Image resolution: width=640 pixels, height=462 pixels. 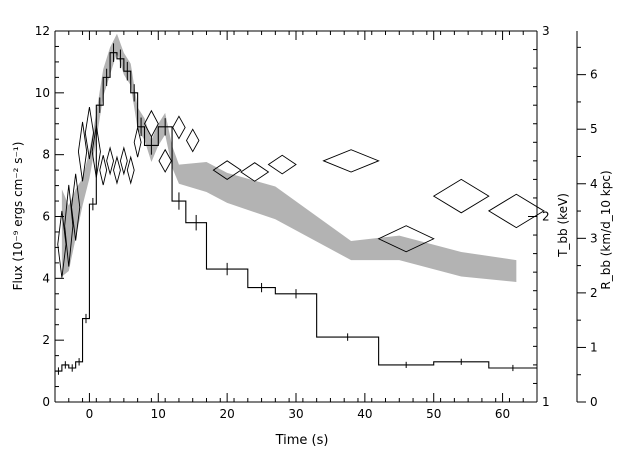 I want to click on x-tick-label: 10, so click(x=158, y=414).